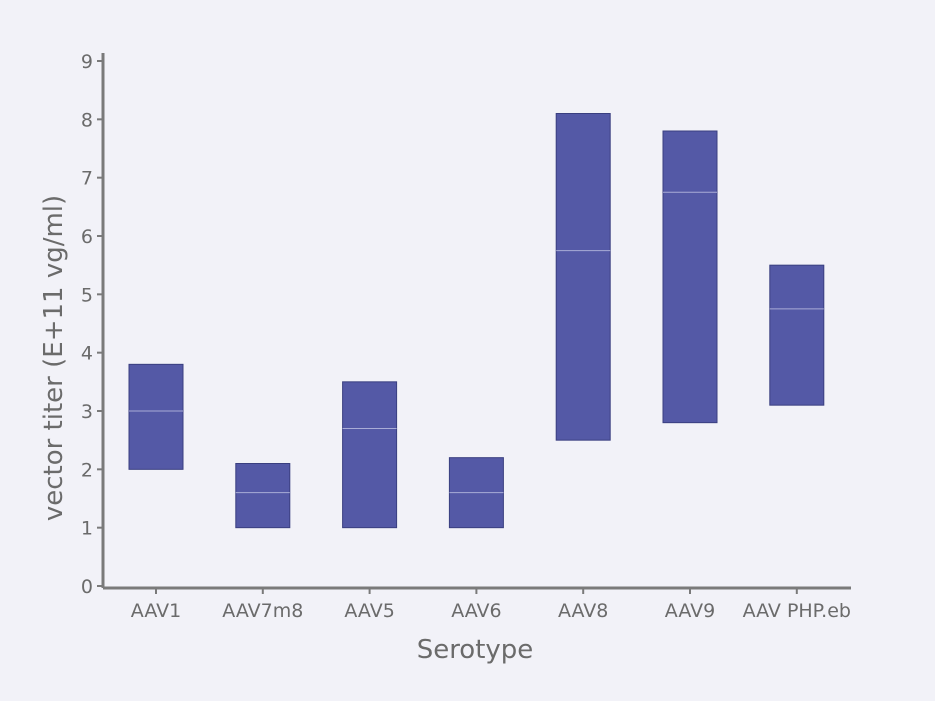 The width and height of the screenshot is (935, 701). What do you see at coordinates (370, 455) in the screenshot?
I see `bar-aav5` at bounding box center [370, 455].